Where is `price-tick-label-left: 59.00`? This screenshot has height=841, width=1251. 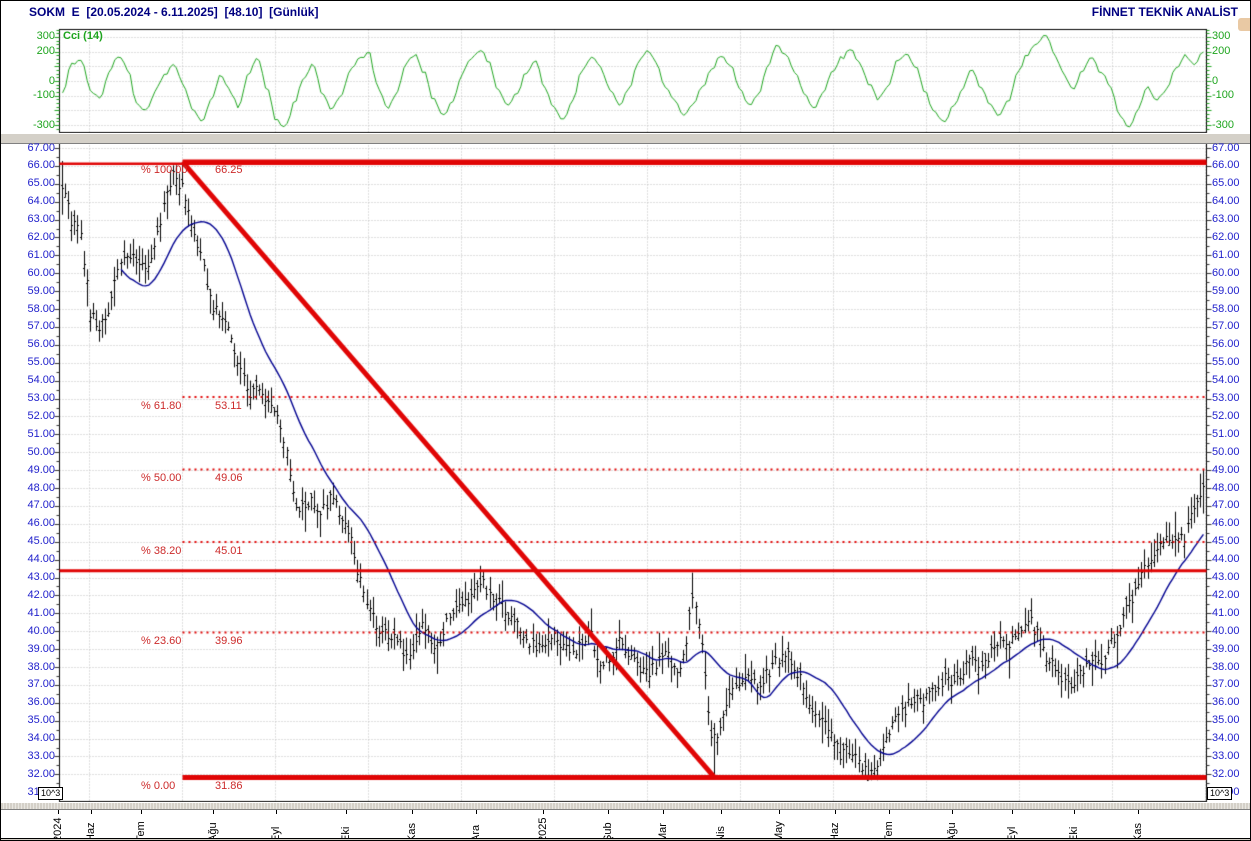 price-tick-label-left: 59.00 is located at coordinates (41, 290).